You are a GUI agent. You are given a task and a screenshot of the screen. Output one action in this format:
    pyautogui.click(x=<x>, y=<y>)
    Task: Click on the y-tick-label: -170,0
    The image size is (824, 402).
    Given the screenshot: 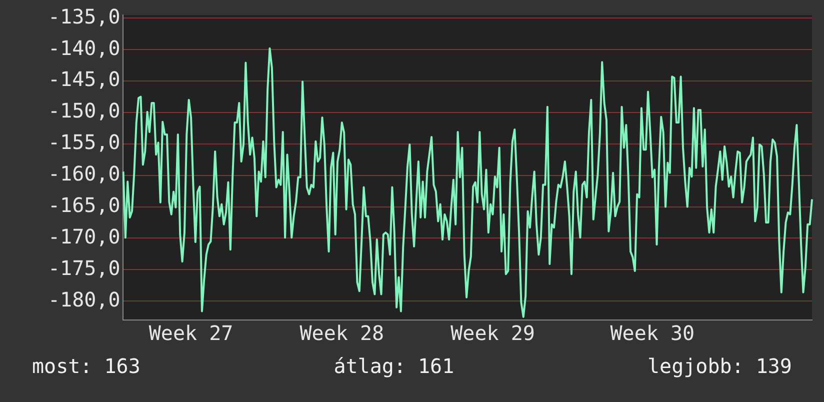 What is the action you would take?
    pyautogui.click(x=84, y=236)
    